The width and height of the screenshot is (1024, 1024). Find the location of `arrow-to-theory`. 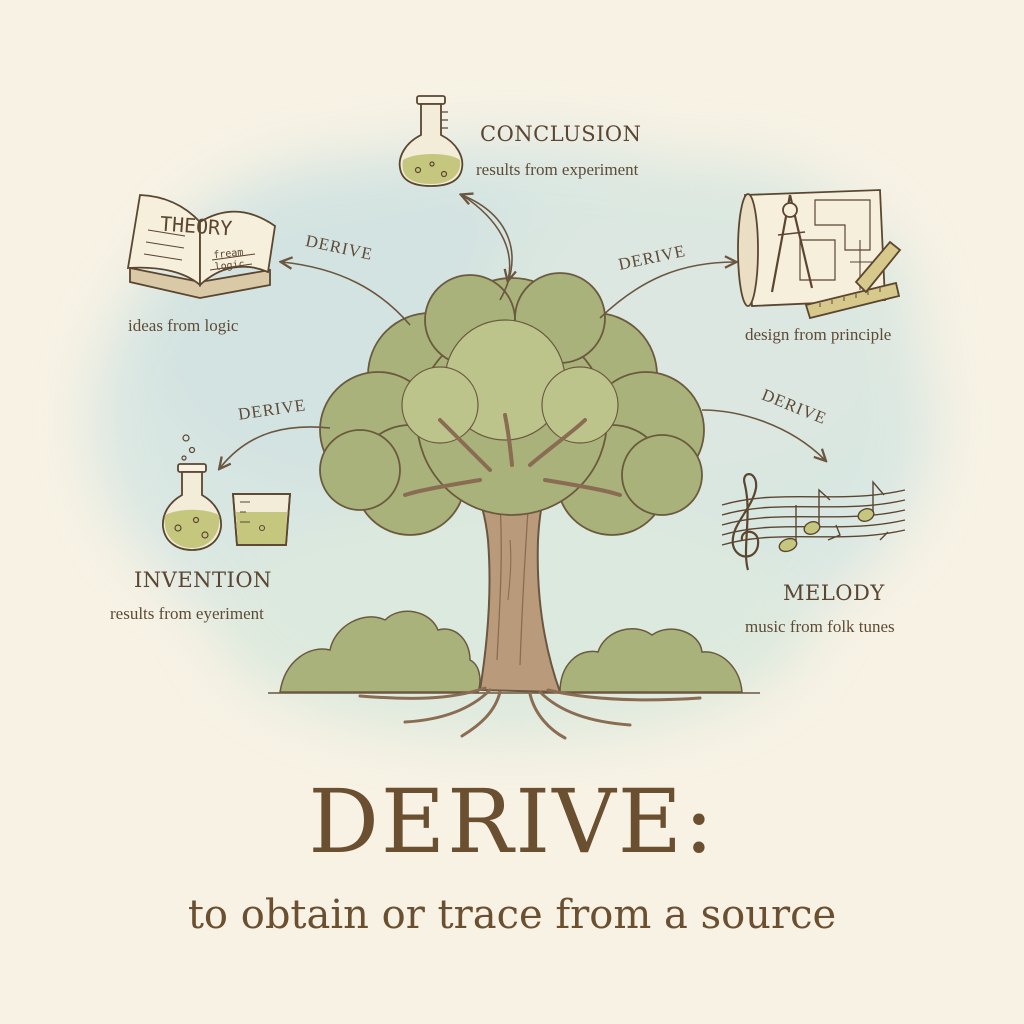

arrow-to-theory is located at coordinates (346, 294).